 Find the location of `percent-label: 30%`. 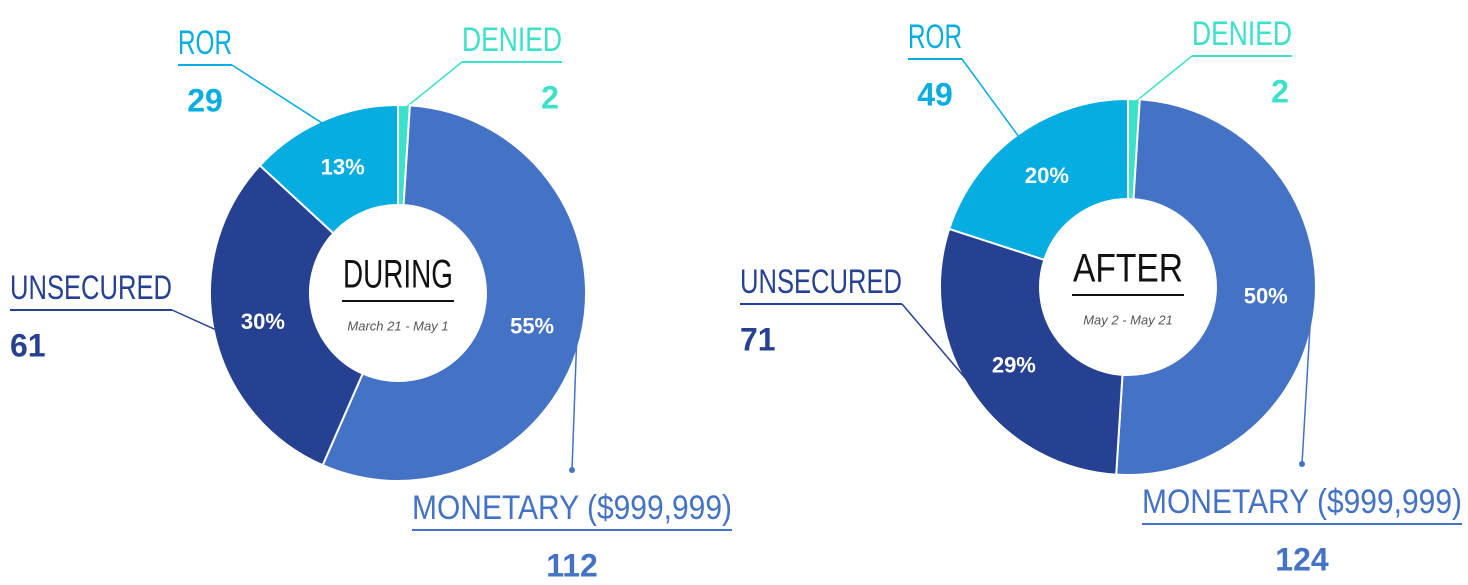

percent-label: 30% is located at coordinates (263, 321).